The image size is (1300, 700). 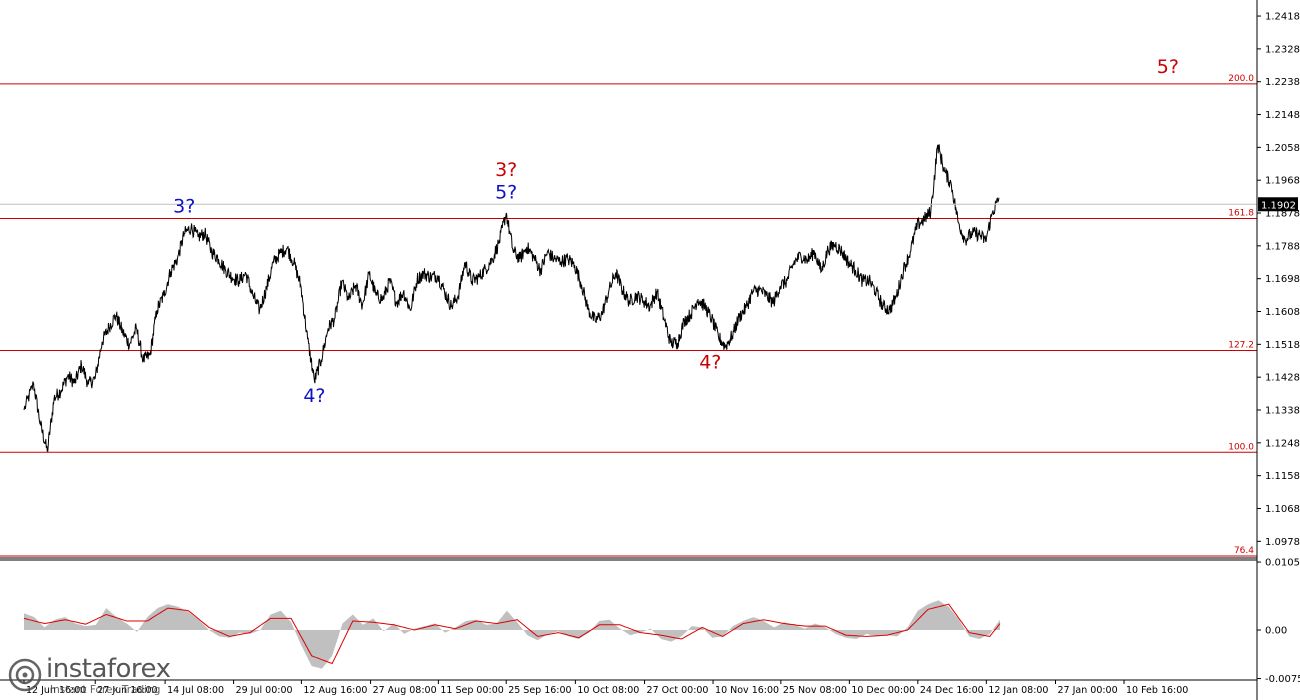 I want to click on fib-level-label: 161.8, so click(x=1241, y=213).